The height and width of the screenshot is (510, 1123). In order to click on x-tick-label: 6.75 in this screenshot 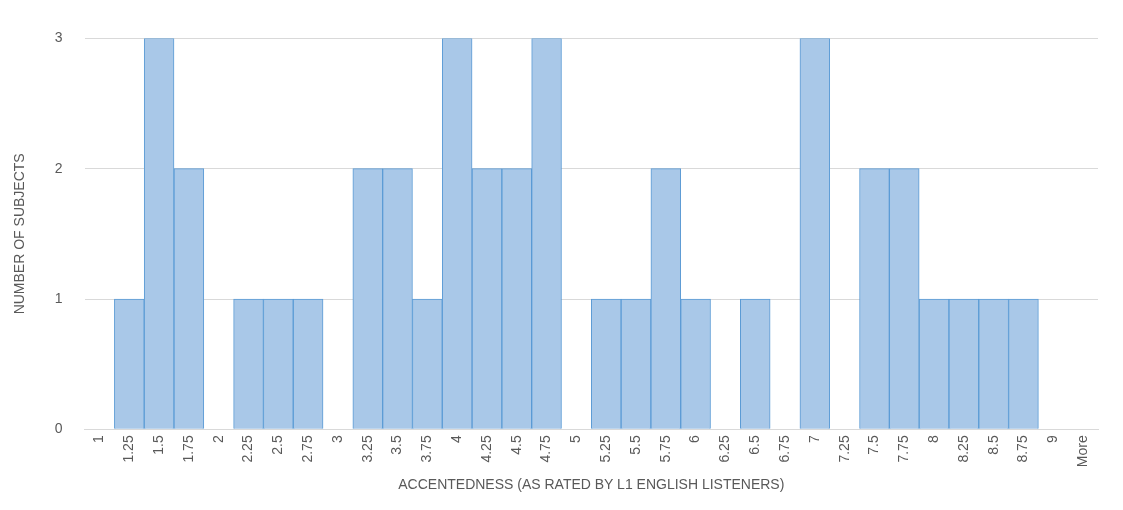, I will do `click(783, 449)`.